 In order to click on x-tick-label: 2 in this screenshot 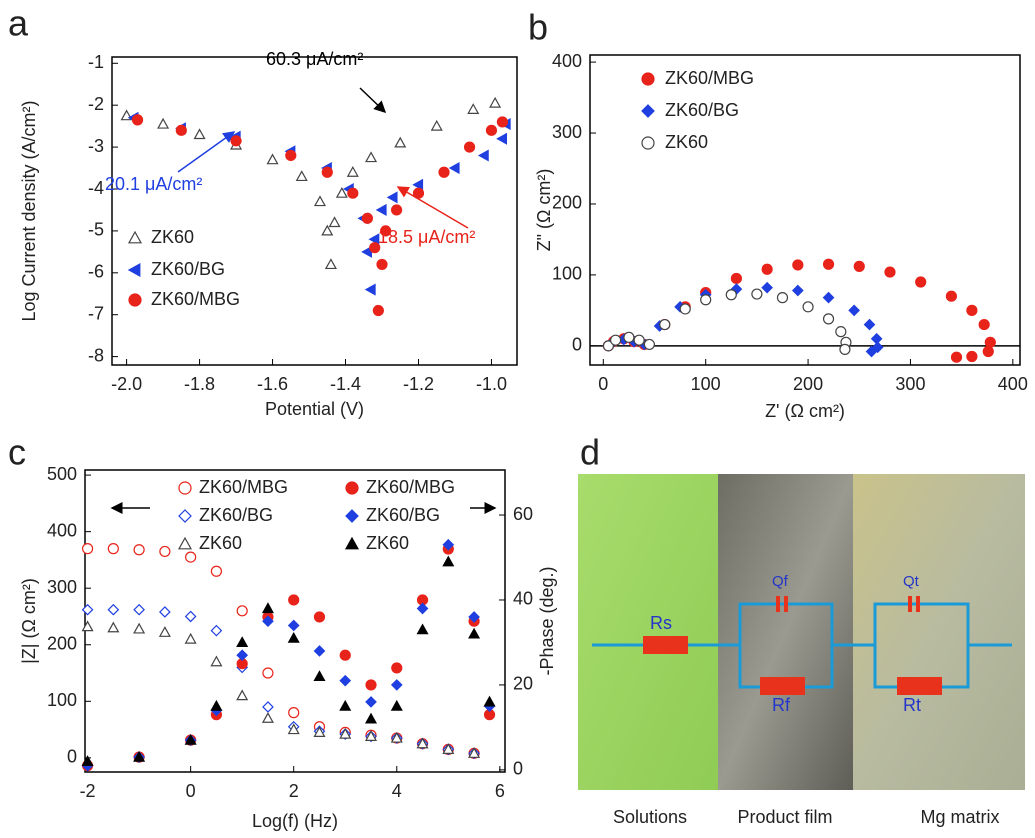, I will do `click(294, 791)`.